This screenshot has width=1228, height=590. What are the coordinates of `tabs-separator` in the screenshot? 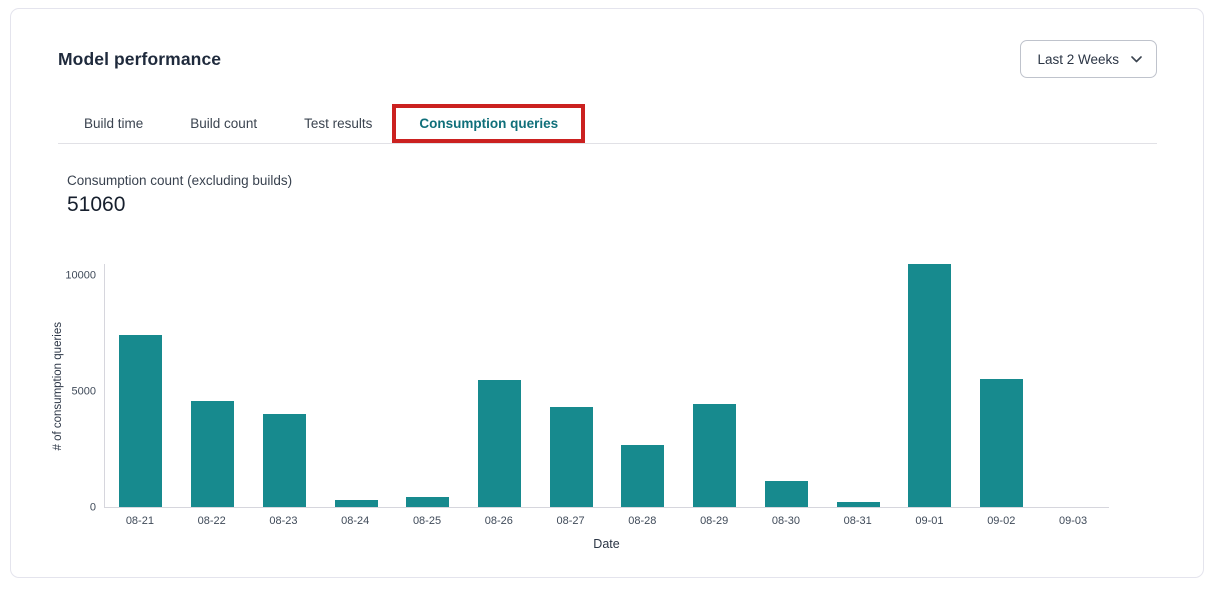 It's located at (607, 143).